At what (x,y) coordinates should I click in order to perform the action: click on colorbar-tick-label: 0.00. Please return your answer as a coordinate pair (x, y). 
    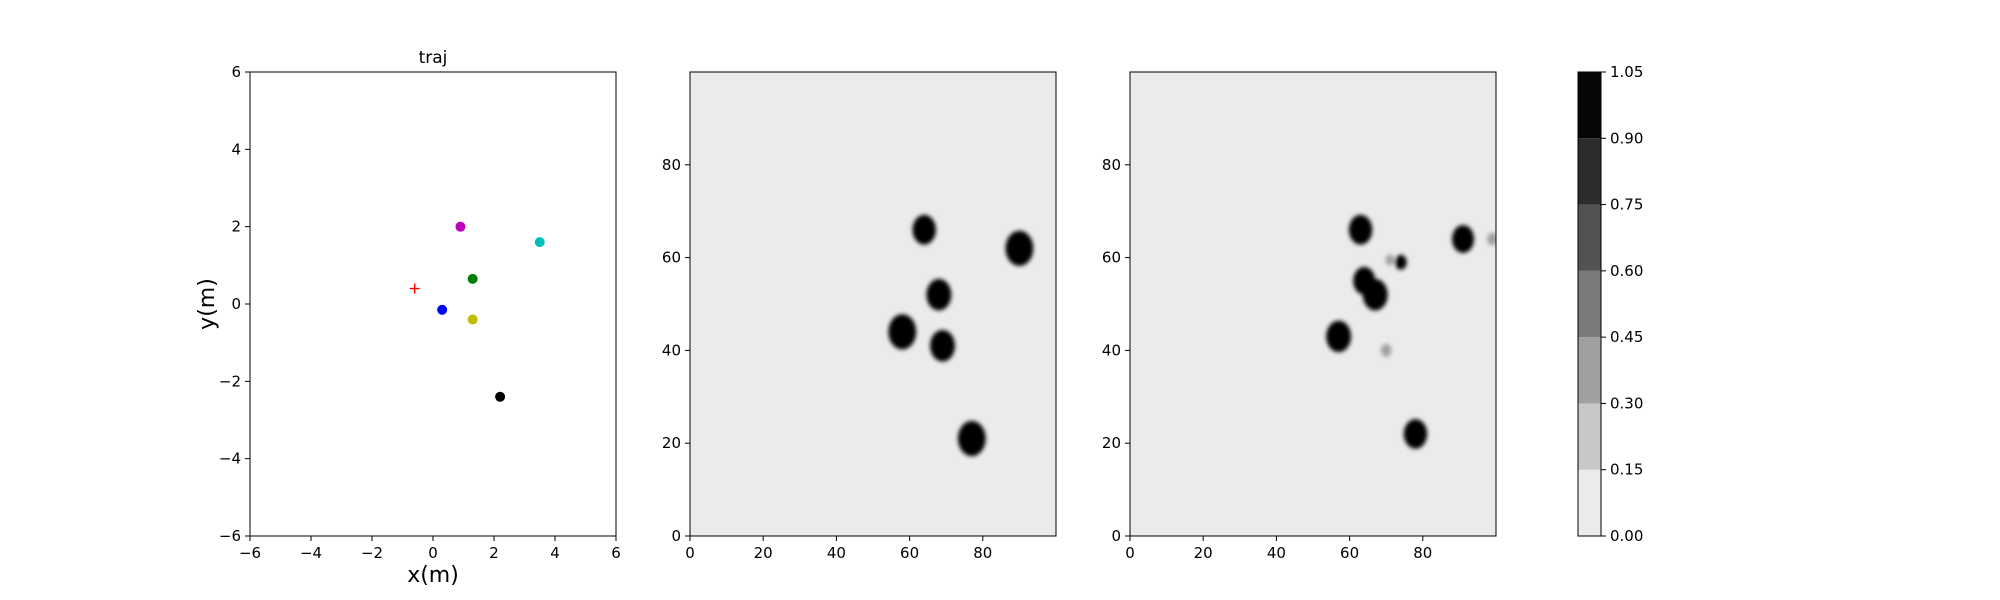
    Looking at the image, I should click on (1626, 536).